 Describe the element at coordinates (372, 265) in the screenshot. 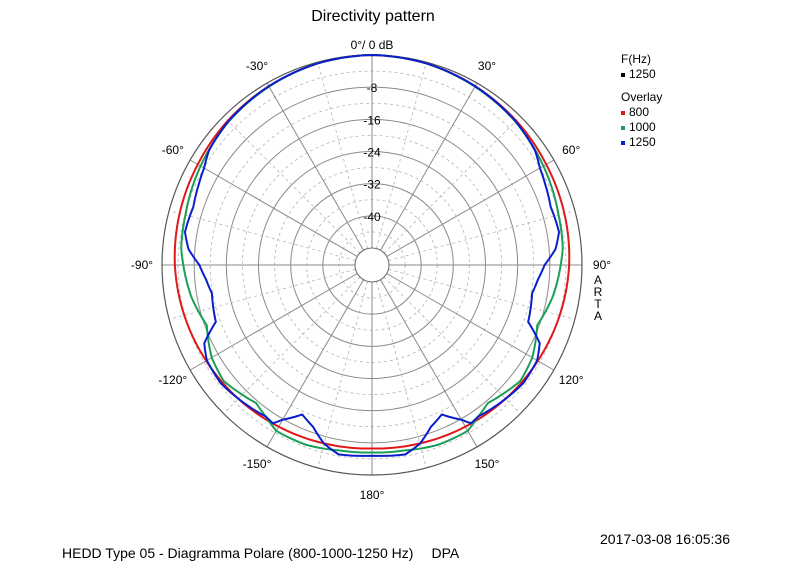

I see `center-circle` at that location.